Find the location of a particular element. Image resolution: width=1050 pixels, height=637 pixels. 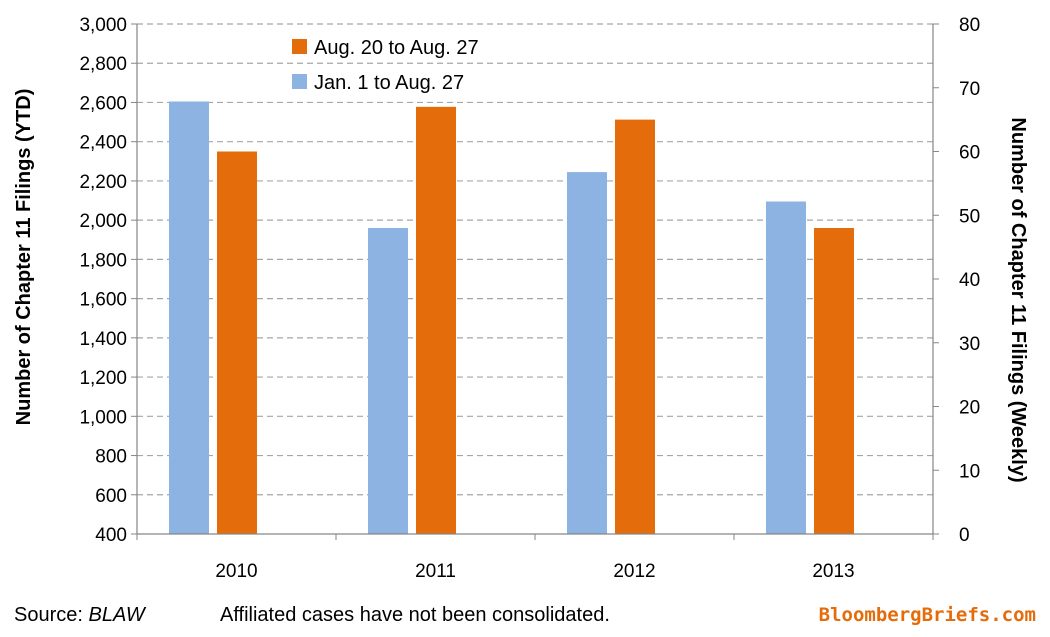

left-tick-label: 2,600 is located at coordinates (103, 103).